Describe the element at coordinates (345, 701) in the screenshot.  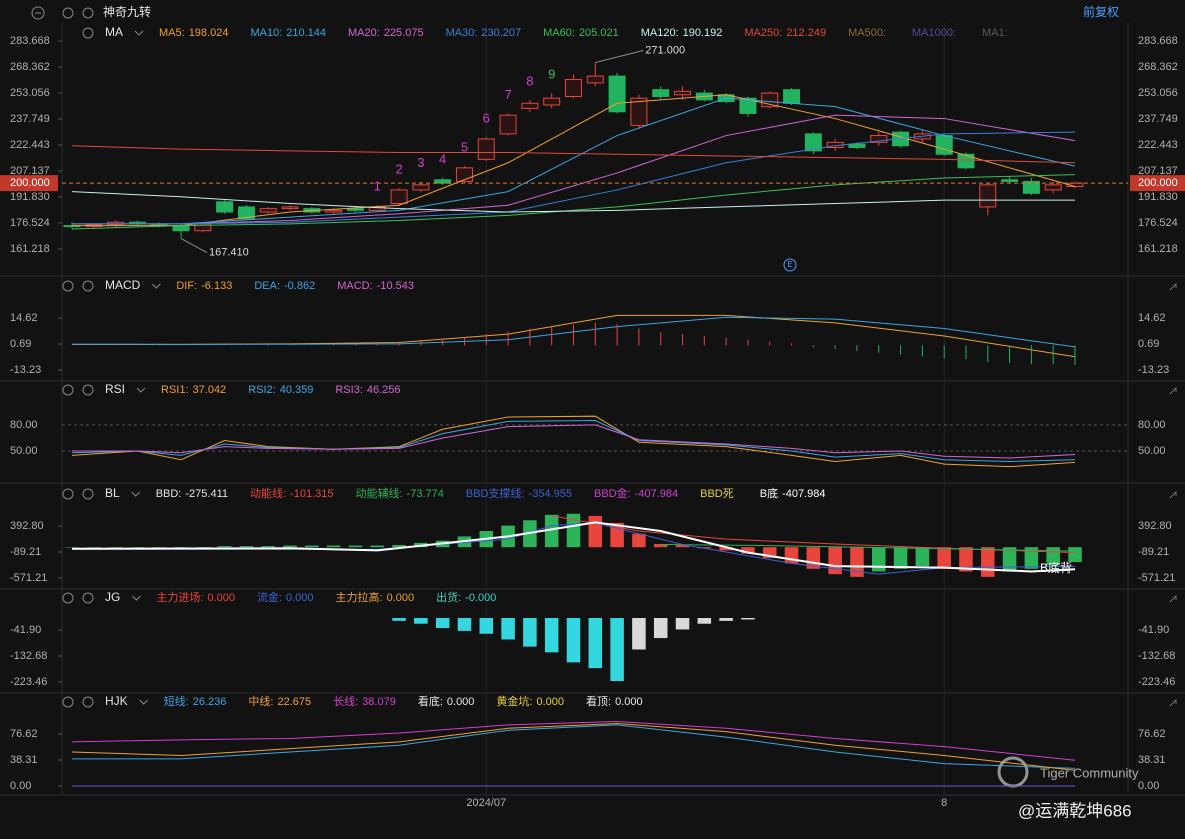
I see `legend-label: 长线:` at that location.